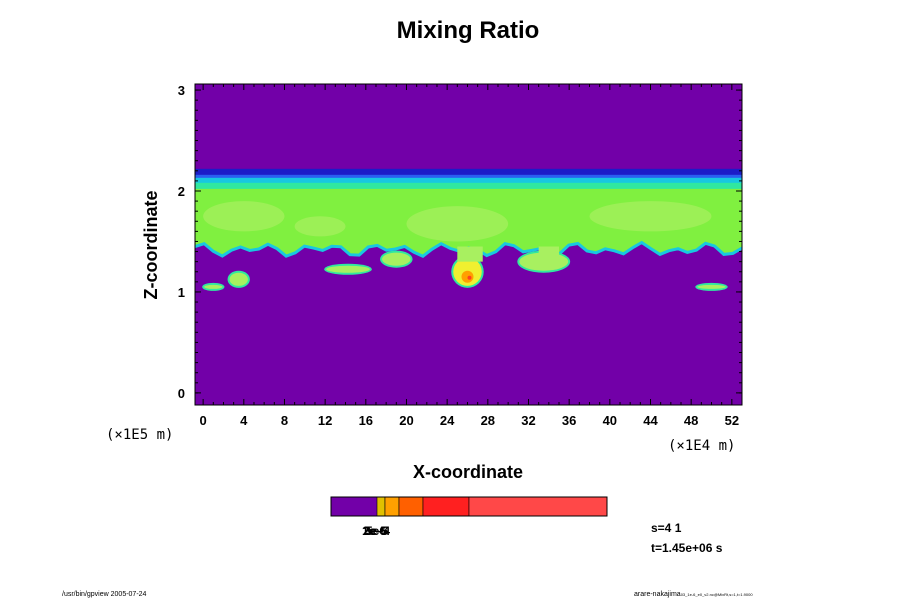  Describe the element at coordinates (528, 420) in the screenshot. I see `x-tick-label: 32` at that location.